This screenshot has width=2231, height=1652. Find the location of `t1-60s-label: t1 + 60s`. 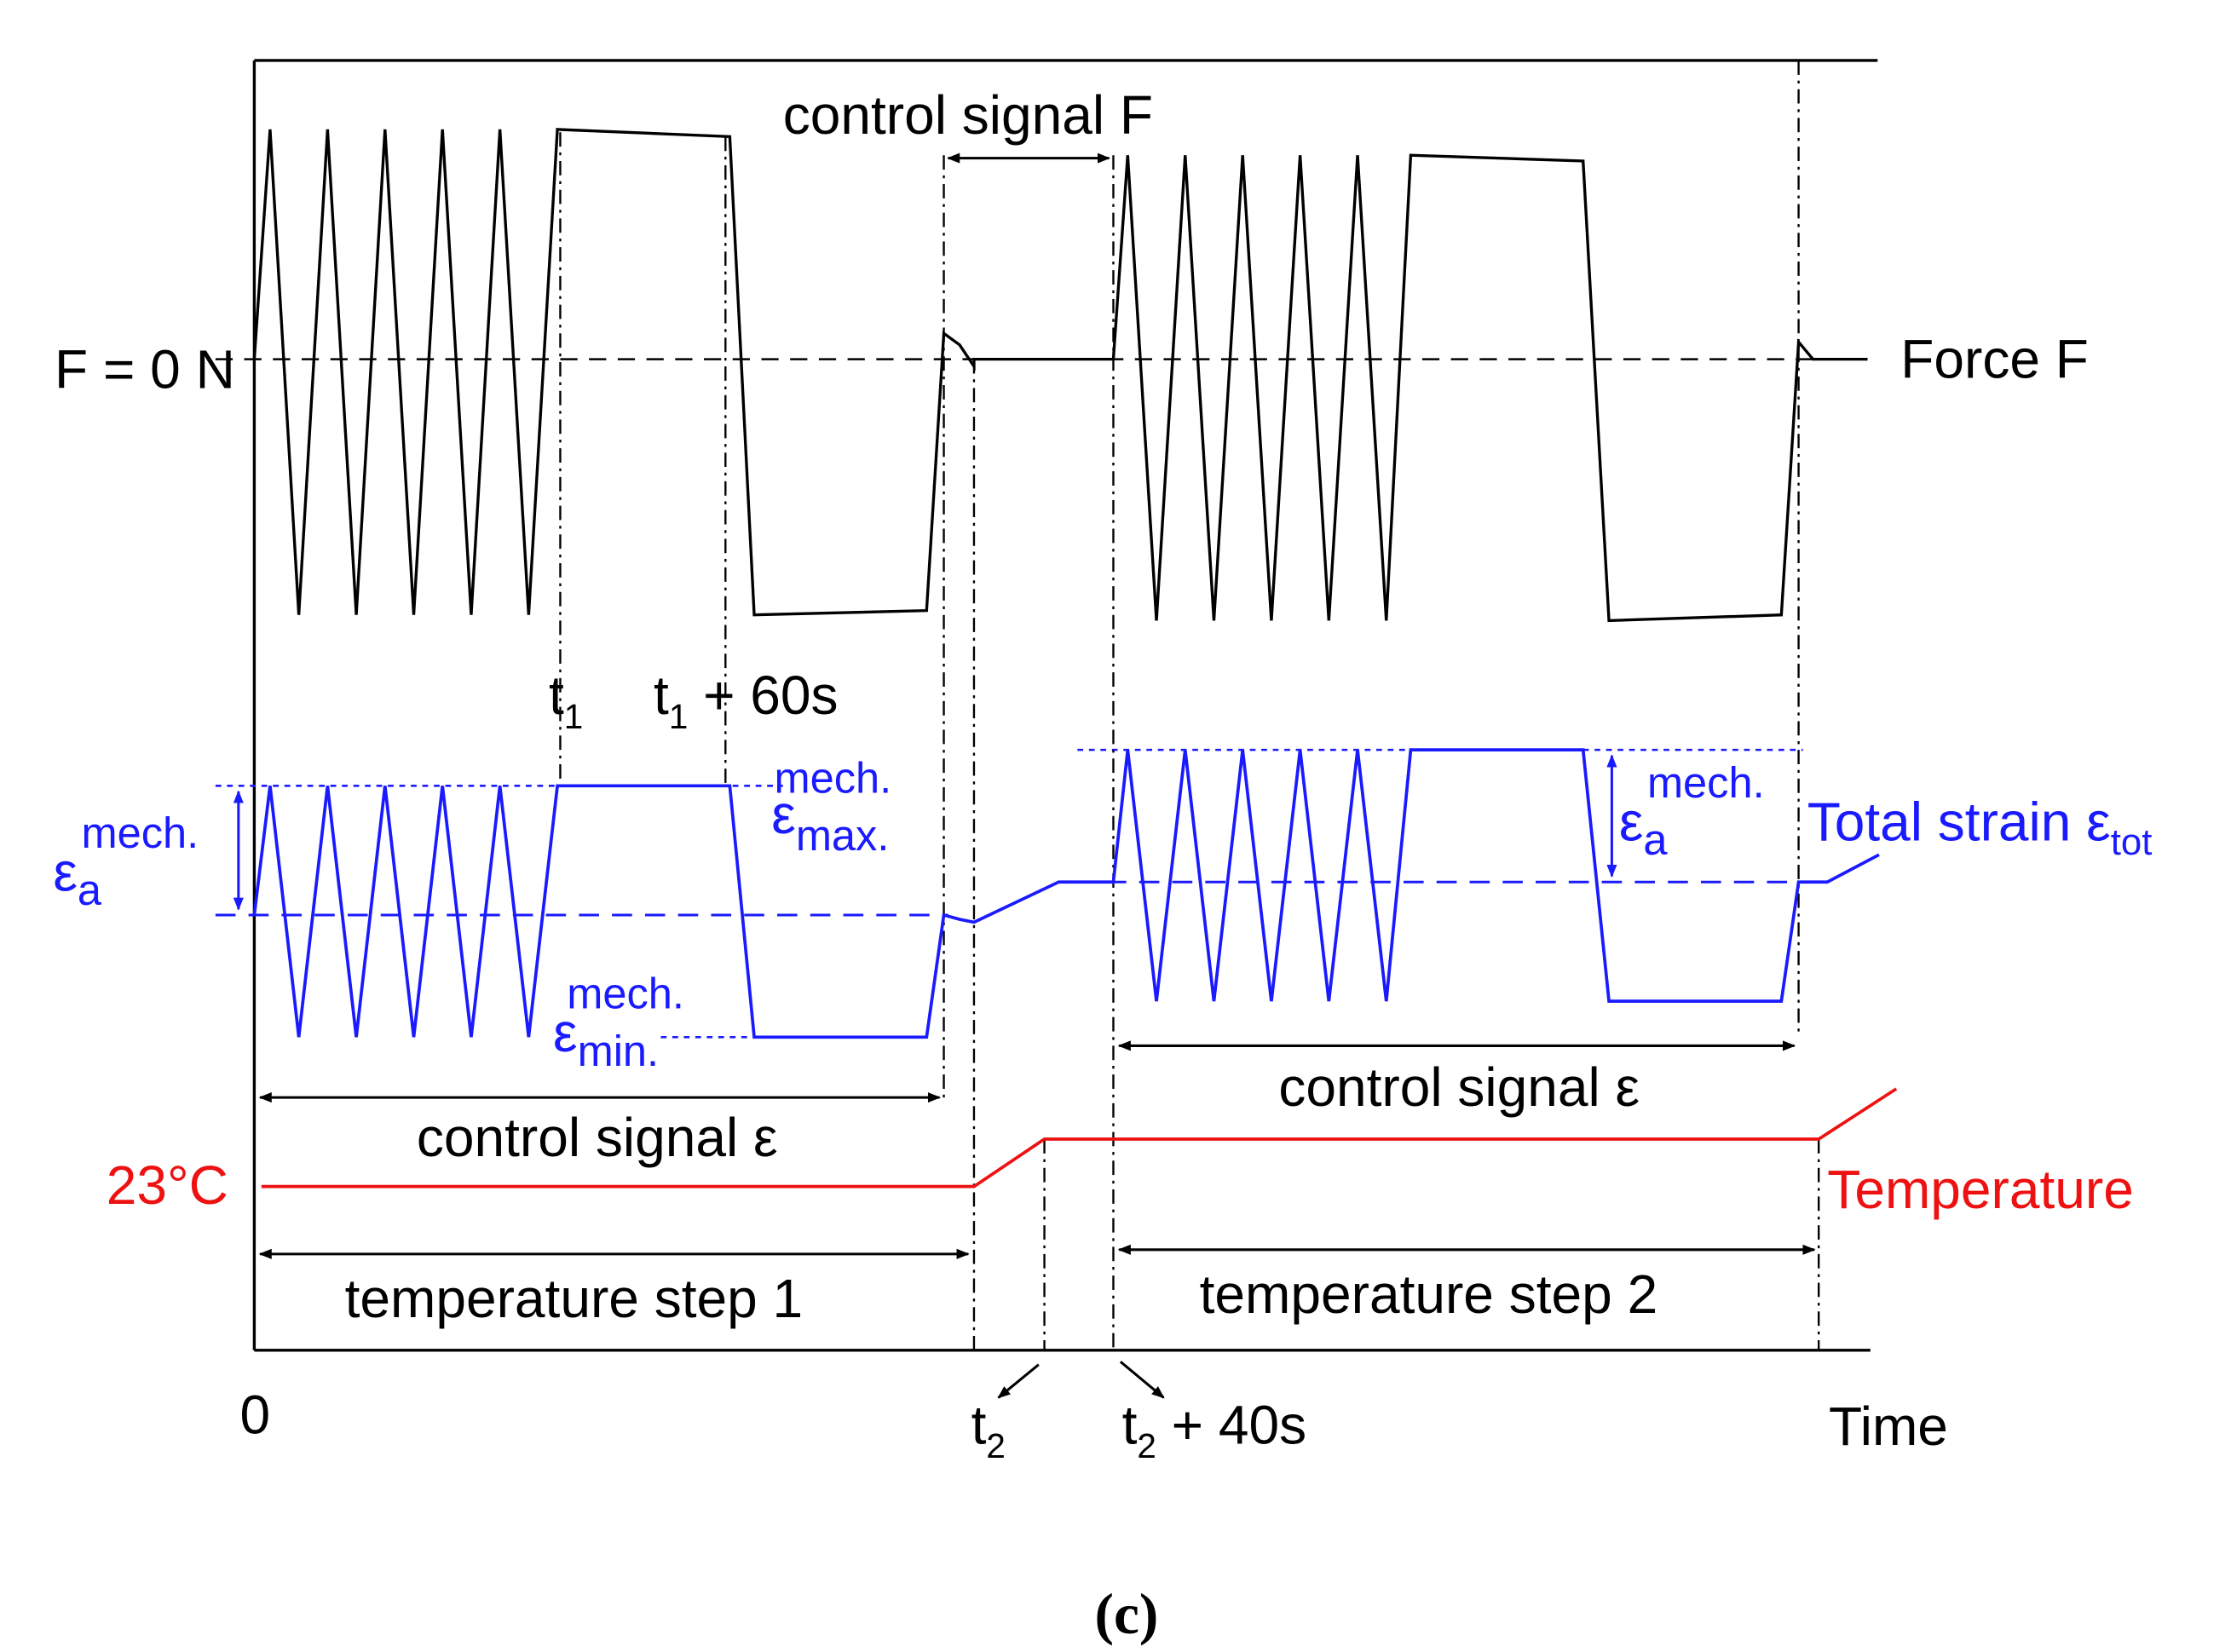

t1-60s-label: t1 + 60s is located at coordinates (746, 700).